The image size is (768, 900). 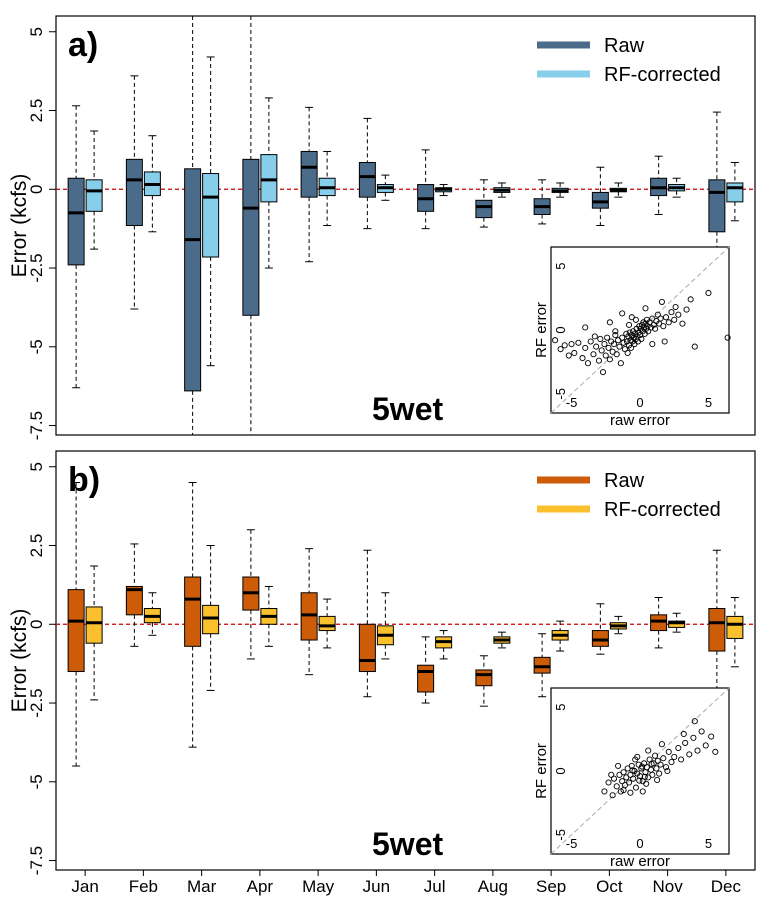 What do you see at coordinates (668, 886) in the screenshot?
I see `x-tick-label-nov: Nov` at bounding box center [668, 886].